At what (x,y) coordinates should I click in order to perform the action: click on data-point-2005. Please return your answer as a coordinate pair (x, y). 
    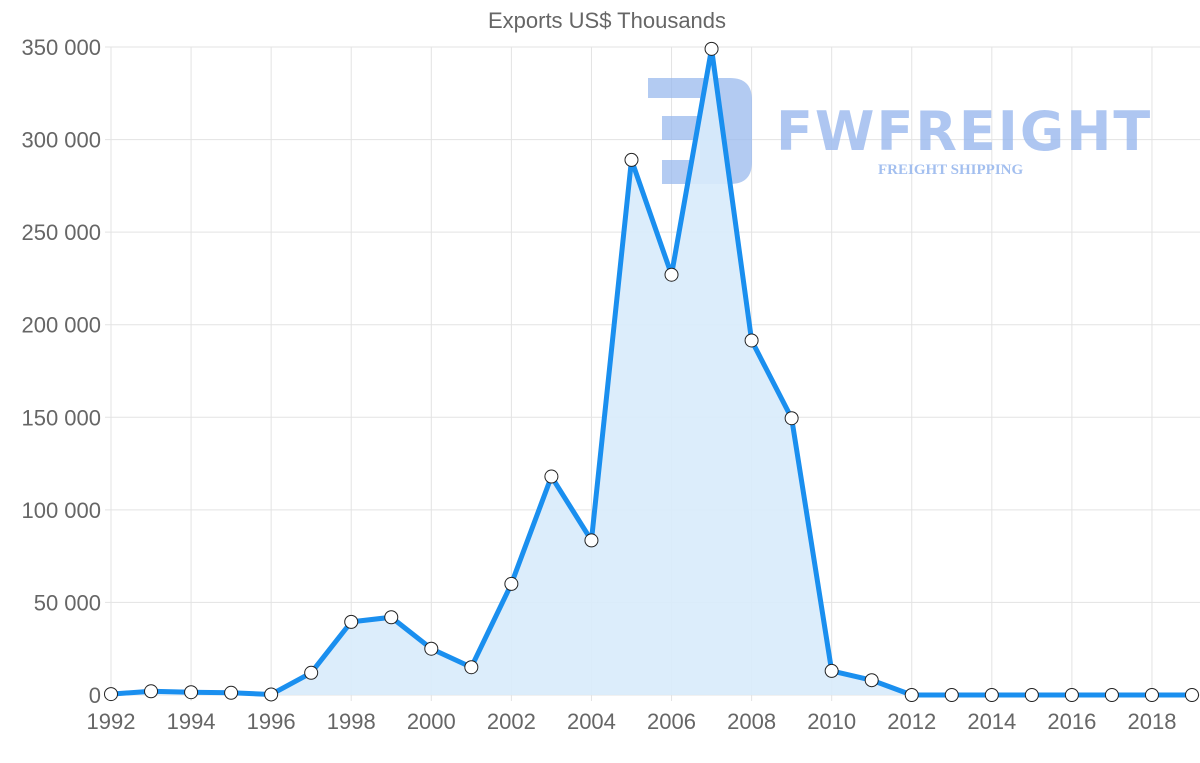
    Looking at the image, I should click on (631, 159).